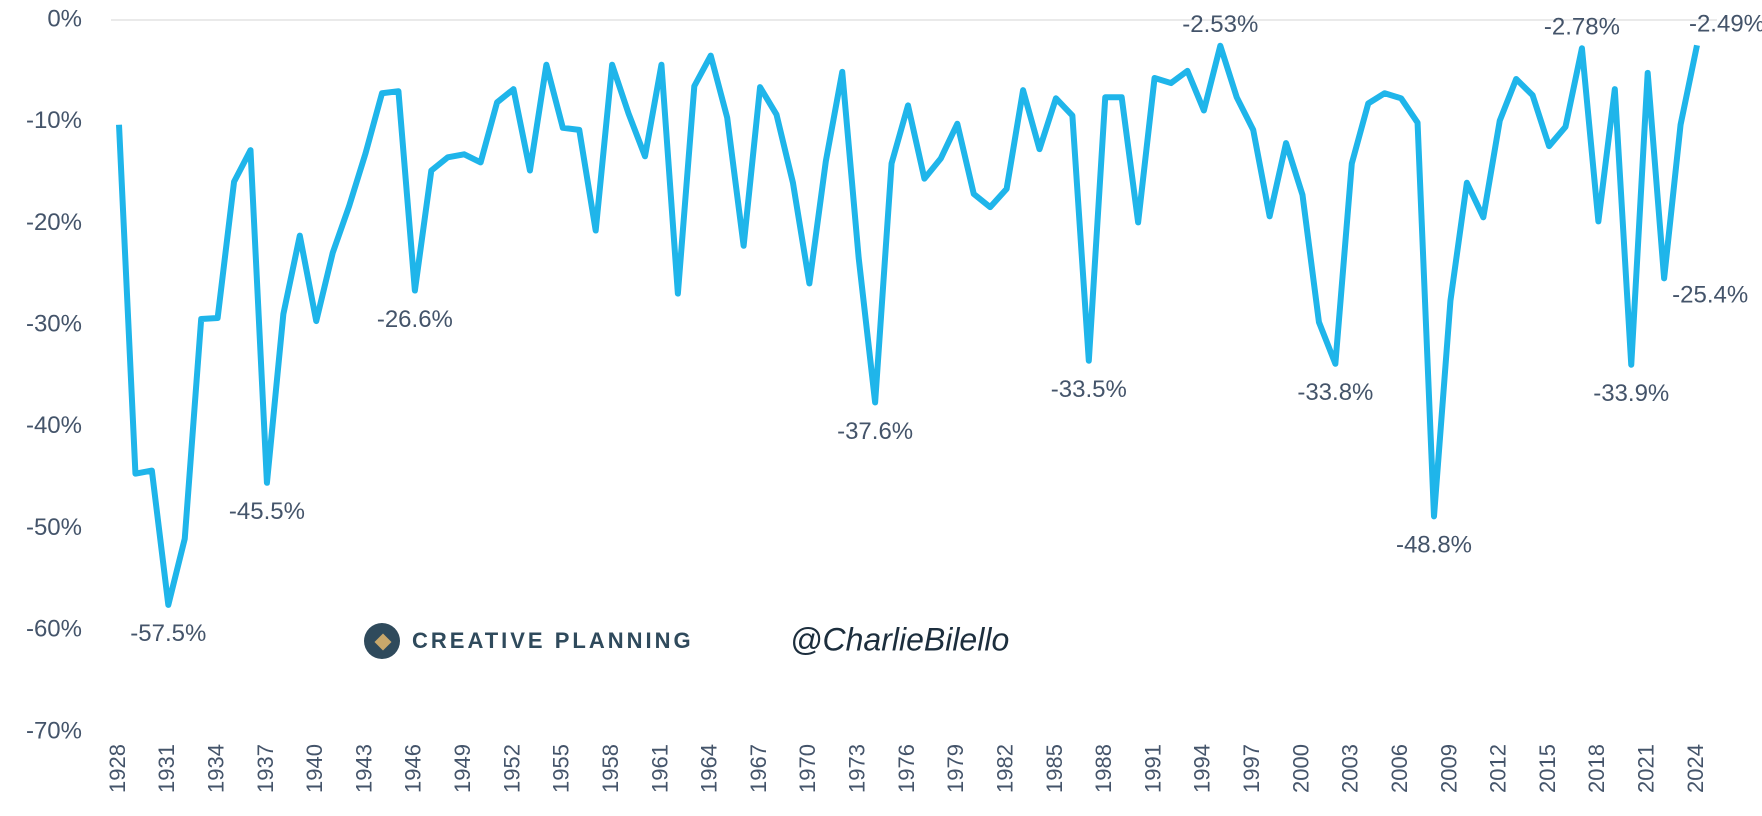 The width and height of the screenshot is (1762, 816). What do you see at coordinates (906, 768) in the screenshot?
I see `x-tick-label: 1976` at bounding box center [906, 768].